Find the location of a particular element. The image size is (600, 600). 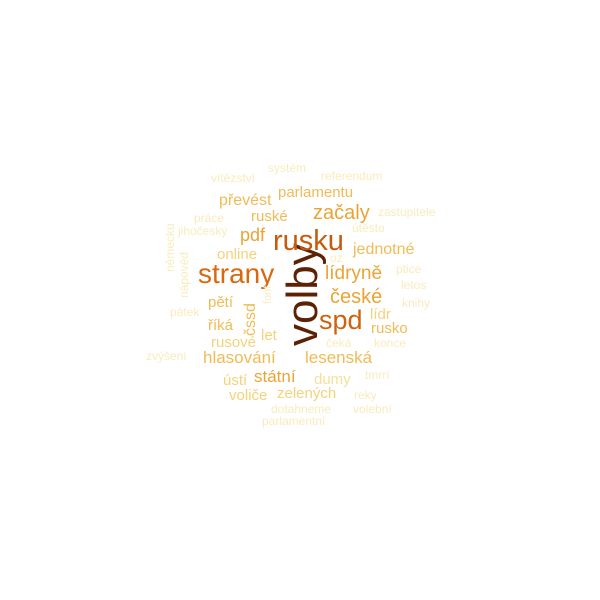

word-nemecku: německu is located at coordinates (170, 247).